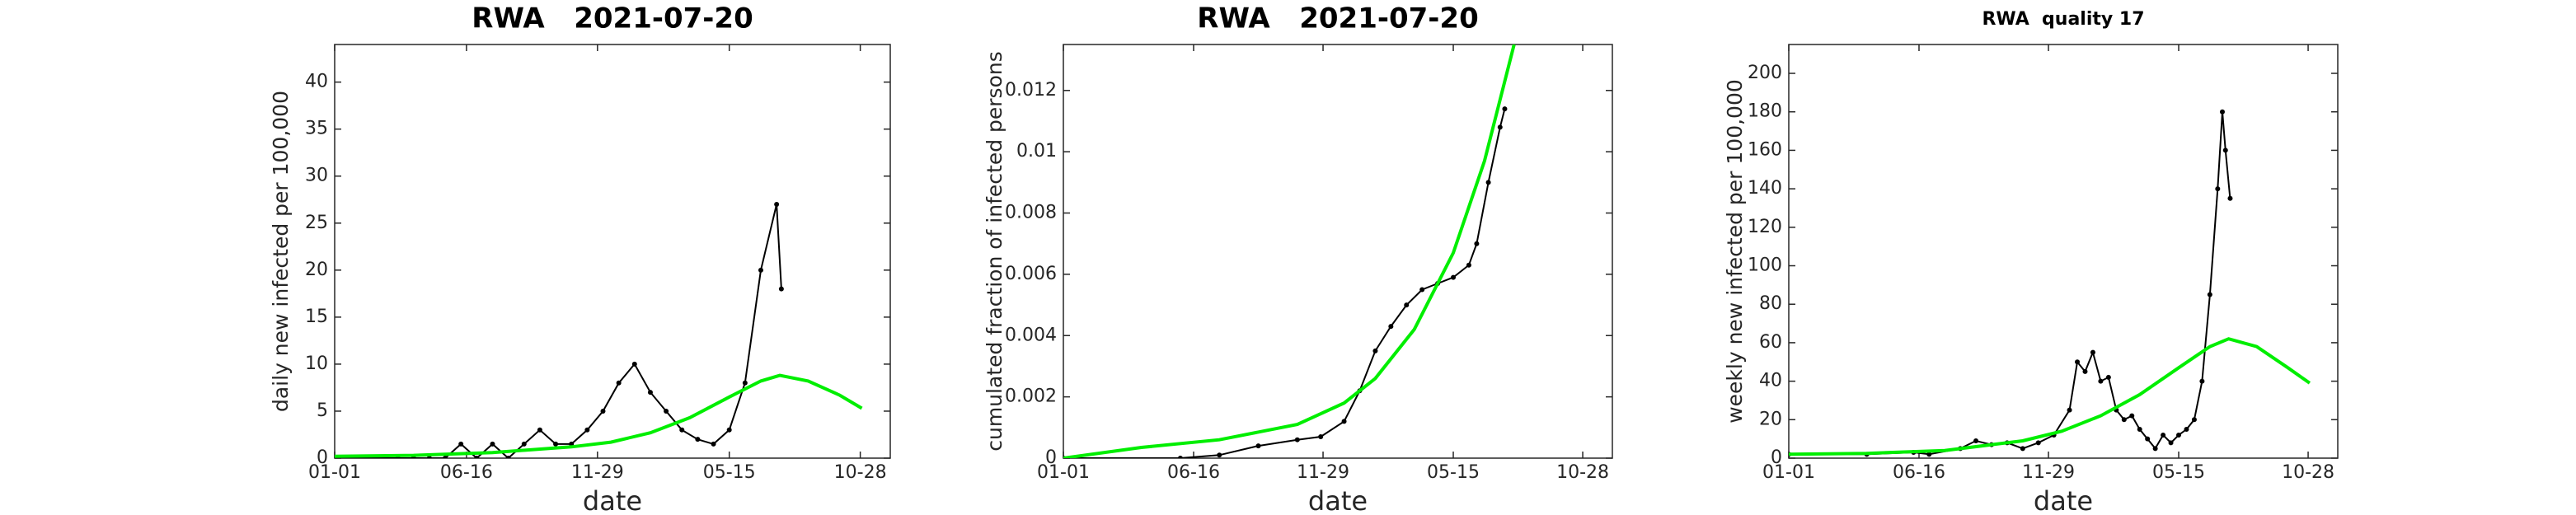 This screenshot has height=515, width=2576. What do you see at coordinates (1036, 151) in the screenshot?
I see `y-tick-label: 0.01` at bounding box center [1036, 151].